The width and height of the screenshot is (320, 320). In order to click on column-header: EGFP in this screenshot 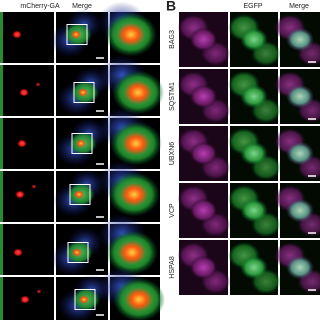, I will do `click(252, 6)`.